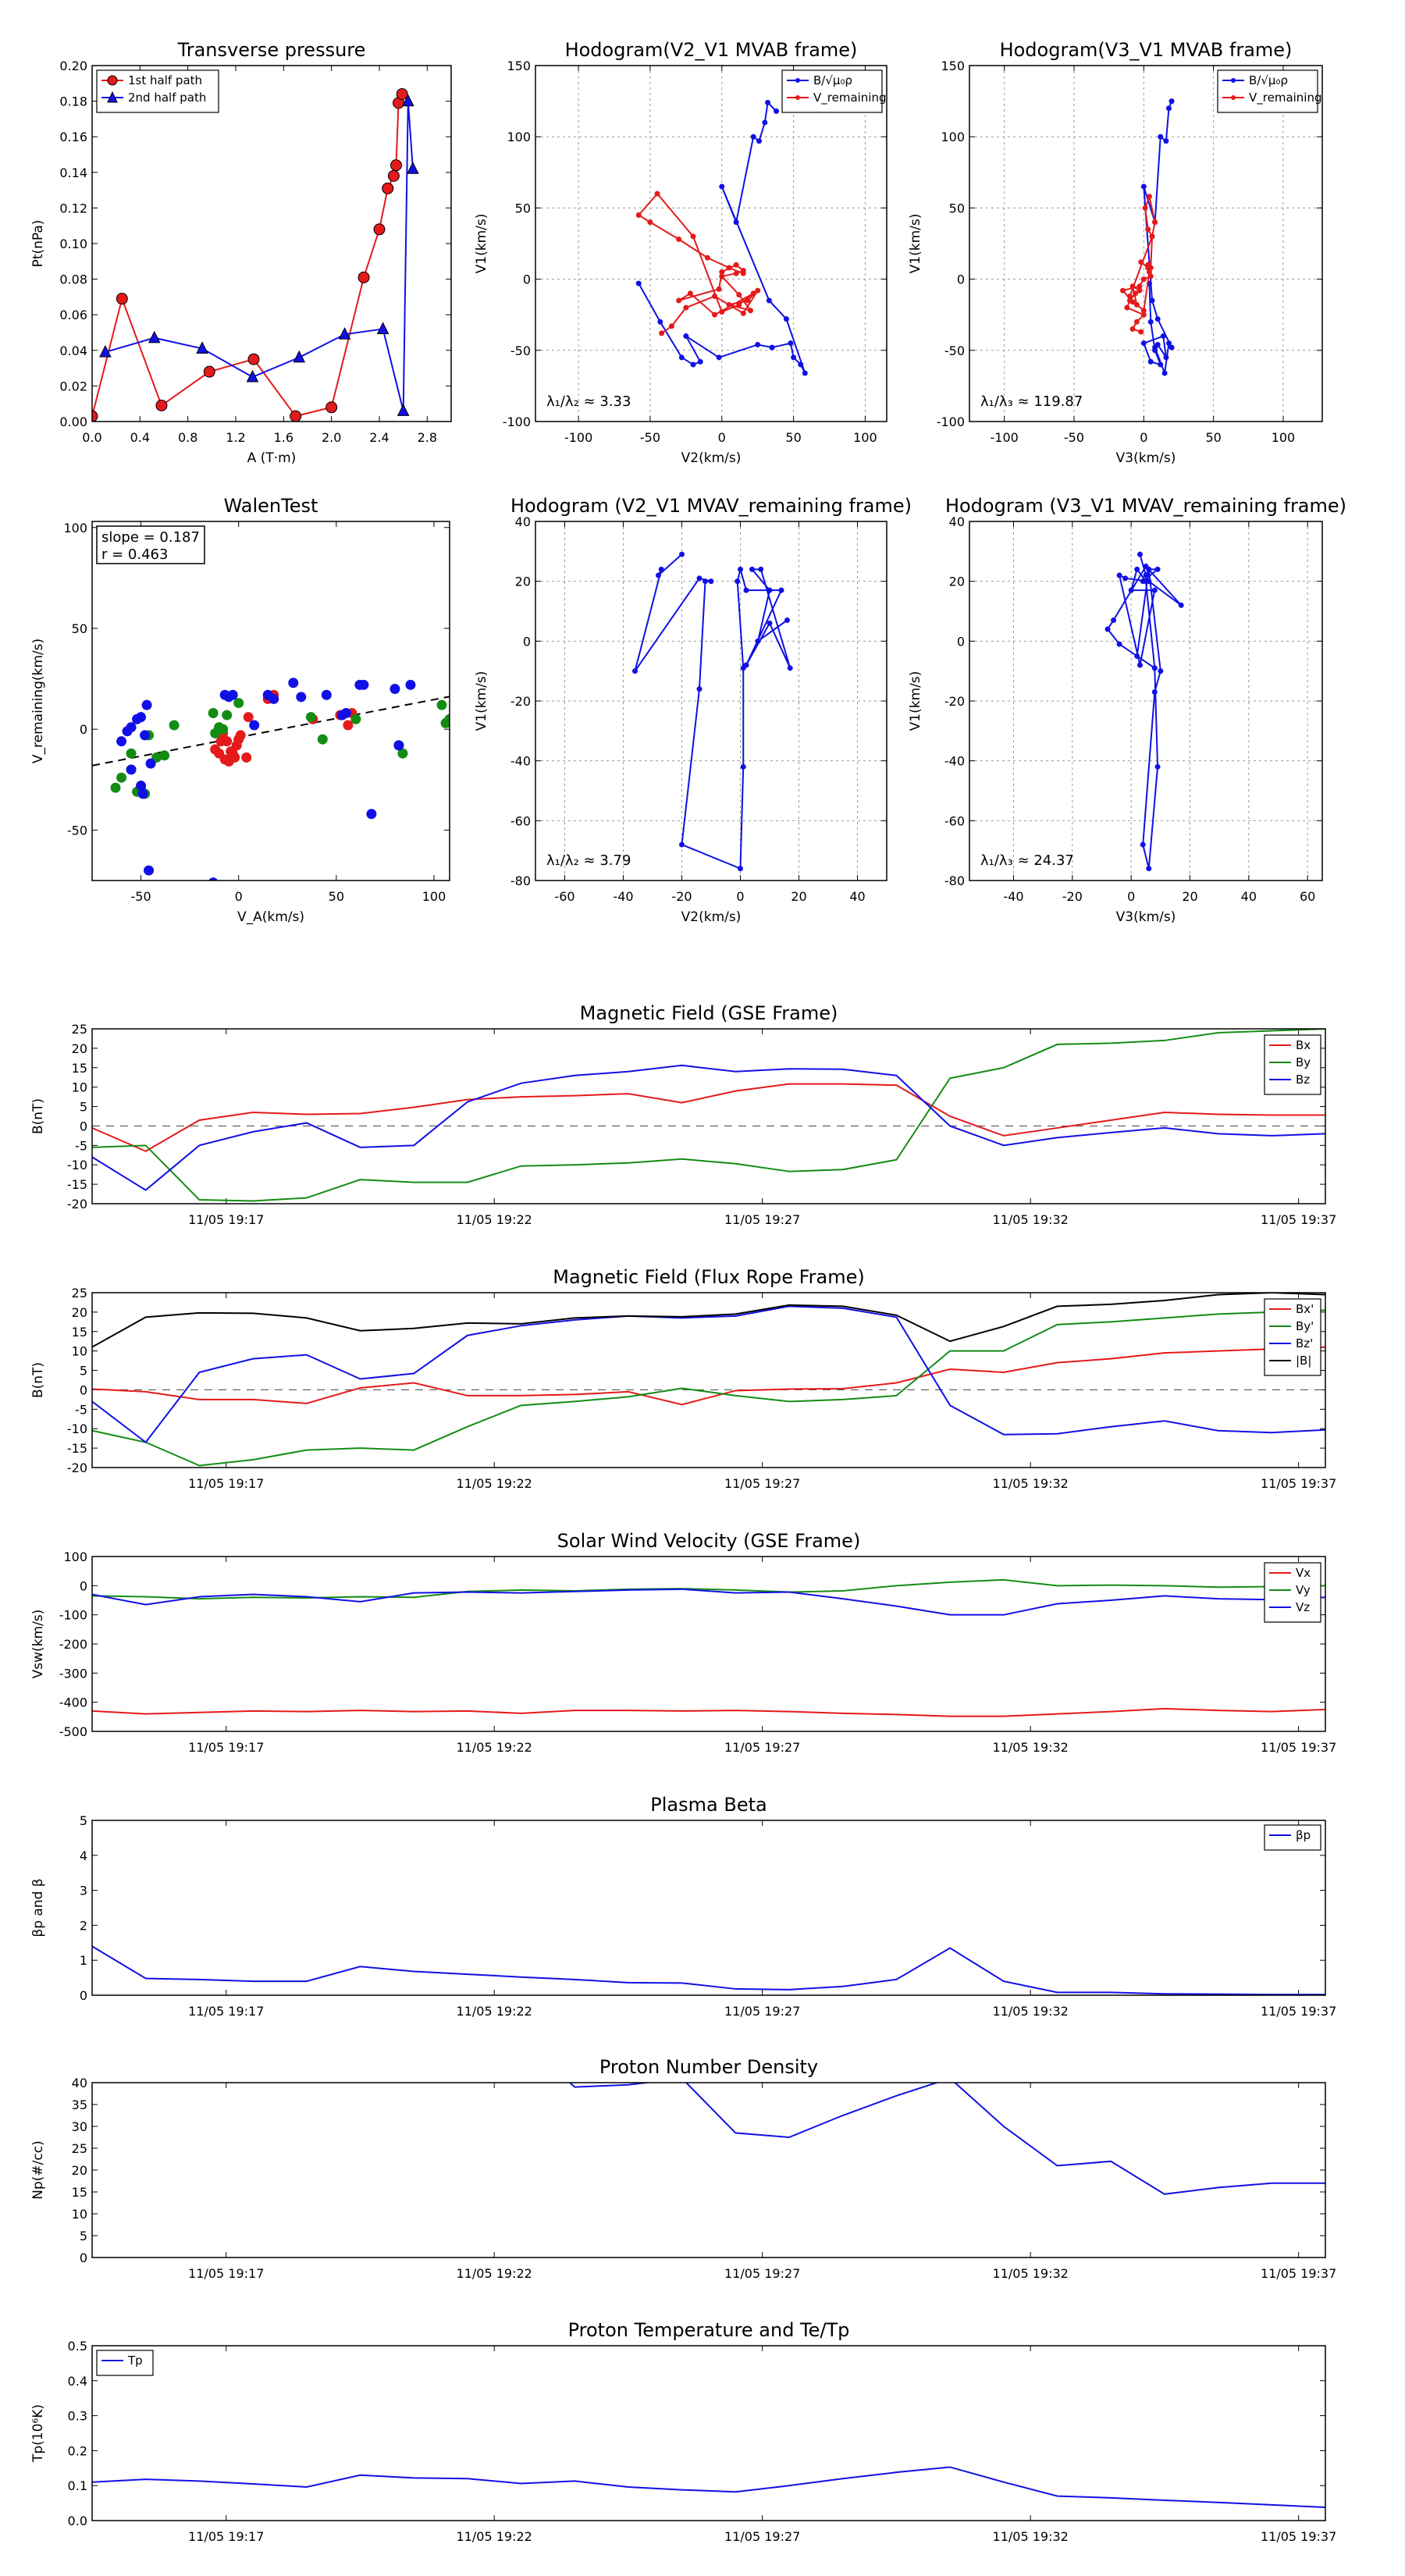 The width and height of the screenshot is (1405, 2576). Describe the element at coordinates (271, 506) in the screenshot. I see `panel-title: WalenTest` at that location.